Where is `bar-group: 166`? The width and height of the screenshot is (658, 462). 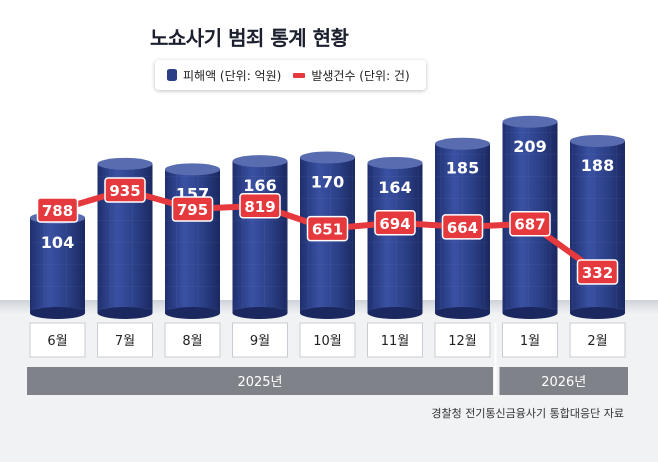
bar-group: 166 is located at coordinates (260, 237).